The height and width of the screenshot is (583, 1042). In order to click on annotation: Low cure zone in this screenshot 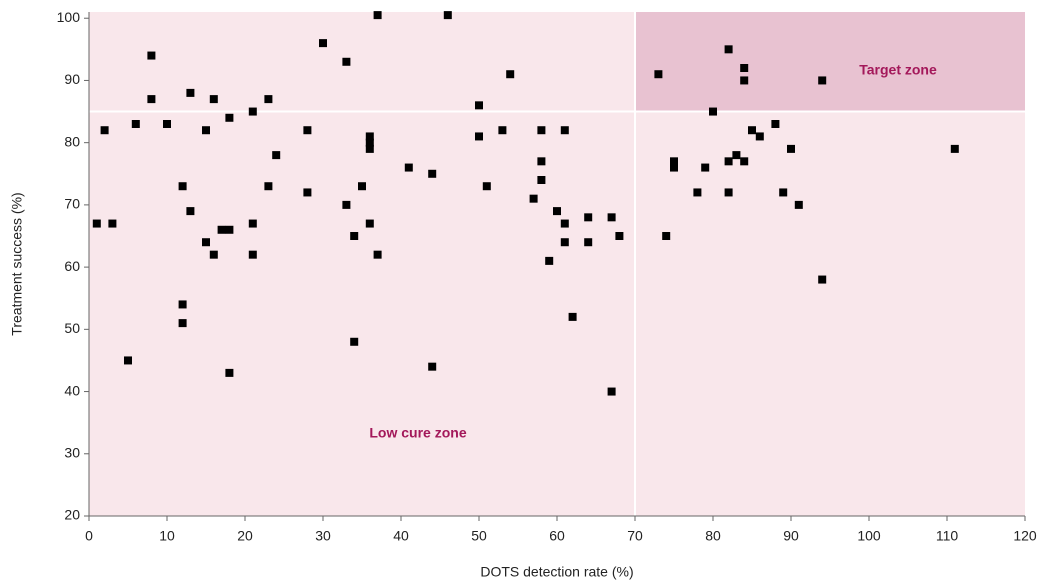, I will do `click(417, 433)`.